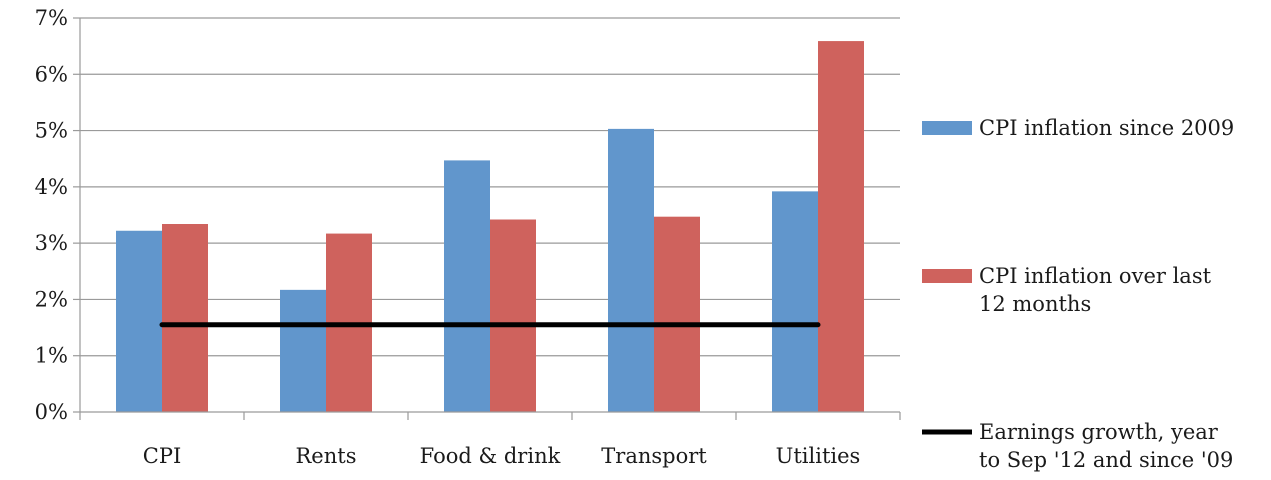  Describe the element at coordinates (51, 187) in the screenshot. I see `y-tick-label: 4%` at that location.